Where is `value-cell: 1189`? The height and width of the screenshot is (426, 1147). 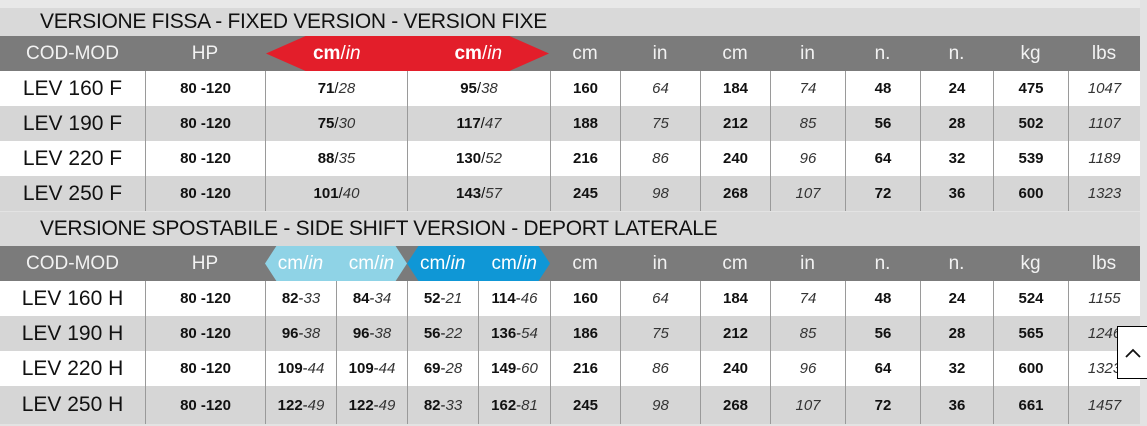
value-cell: 1189 is located at coordinates (1104, 158).